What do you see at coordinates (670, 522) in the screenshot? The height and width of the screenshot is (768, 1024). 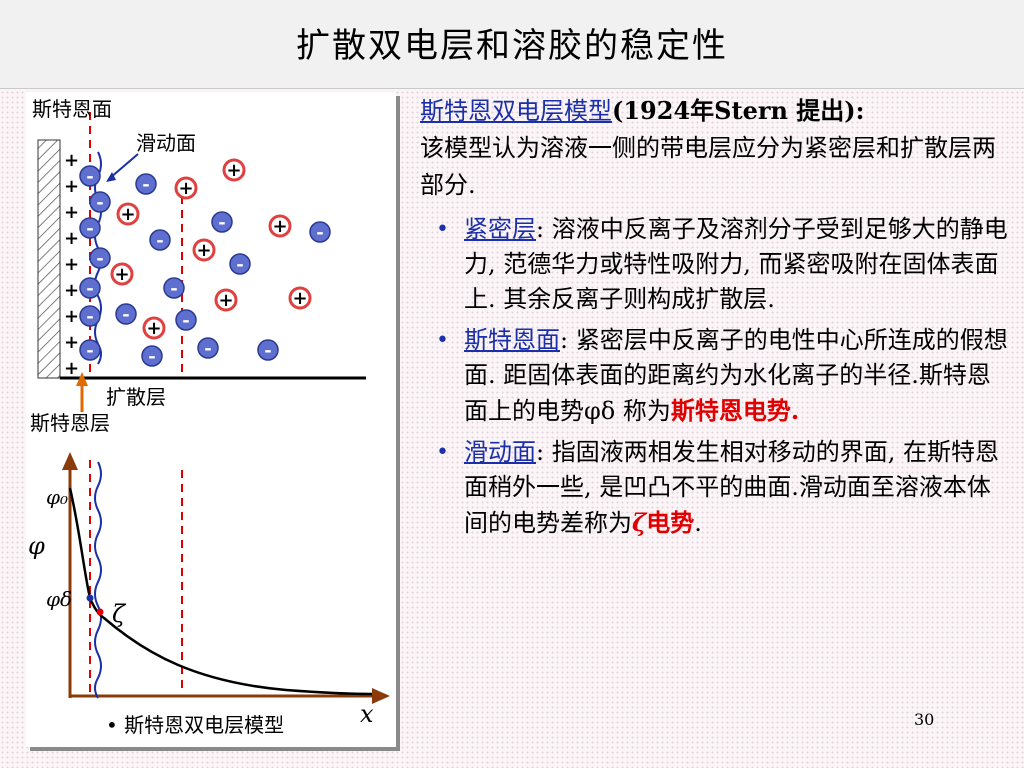 I see `zeta-potential-highlight: 电势` at bounding box center [670, 522].